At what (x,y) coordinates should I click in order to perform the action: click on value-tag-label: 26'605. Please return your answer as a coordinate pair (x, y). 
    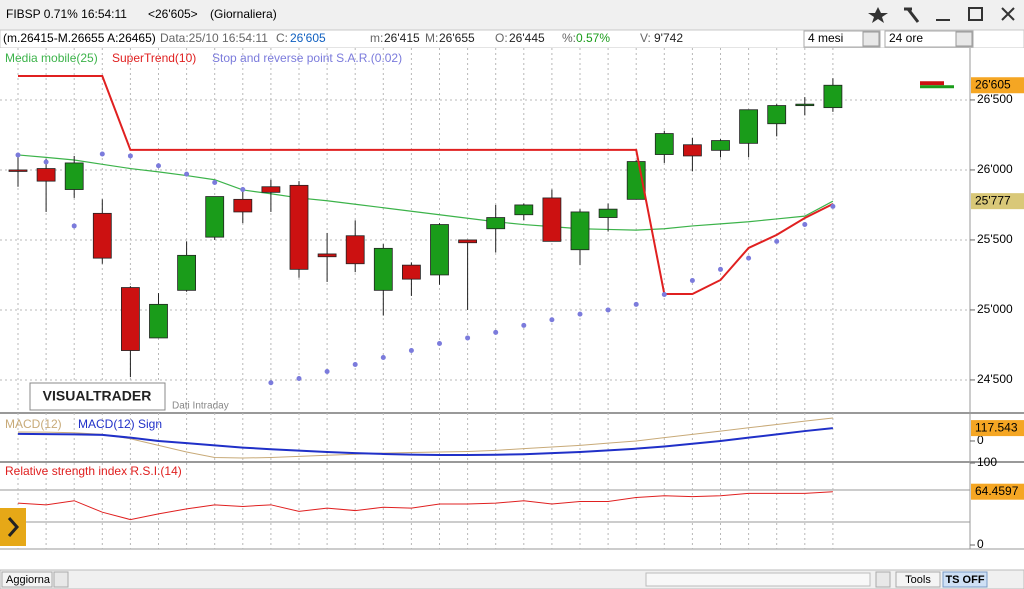
    Looking at the image, I should click on (993, 84).